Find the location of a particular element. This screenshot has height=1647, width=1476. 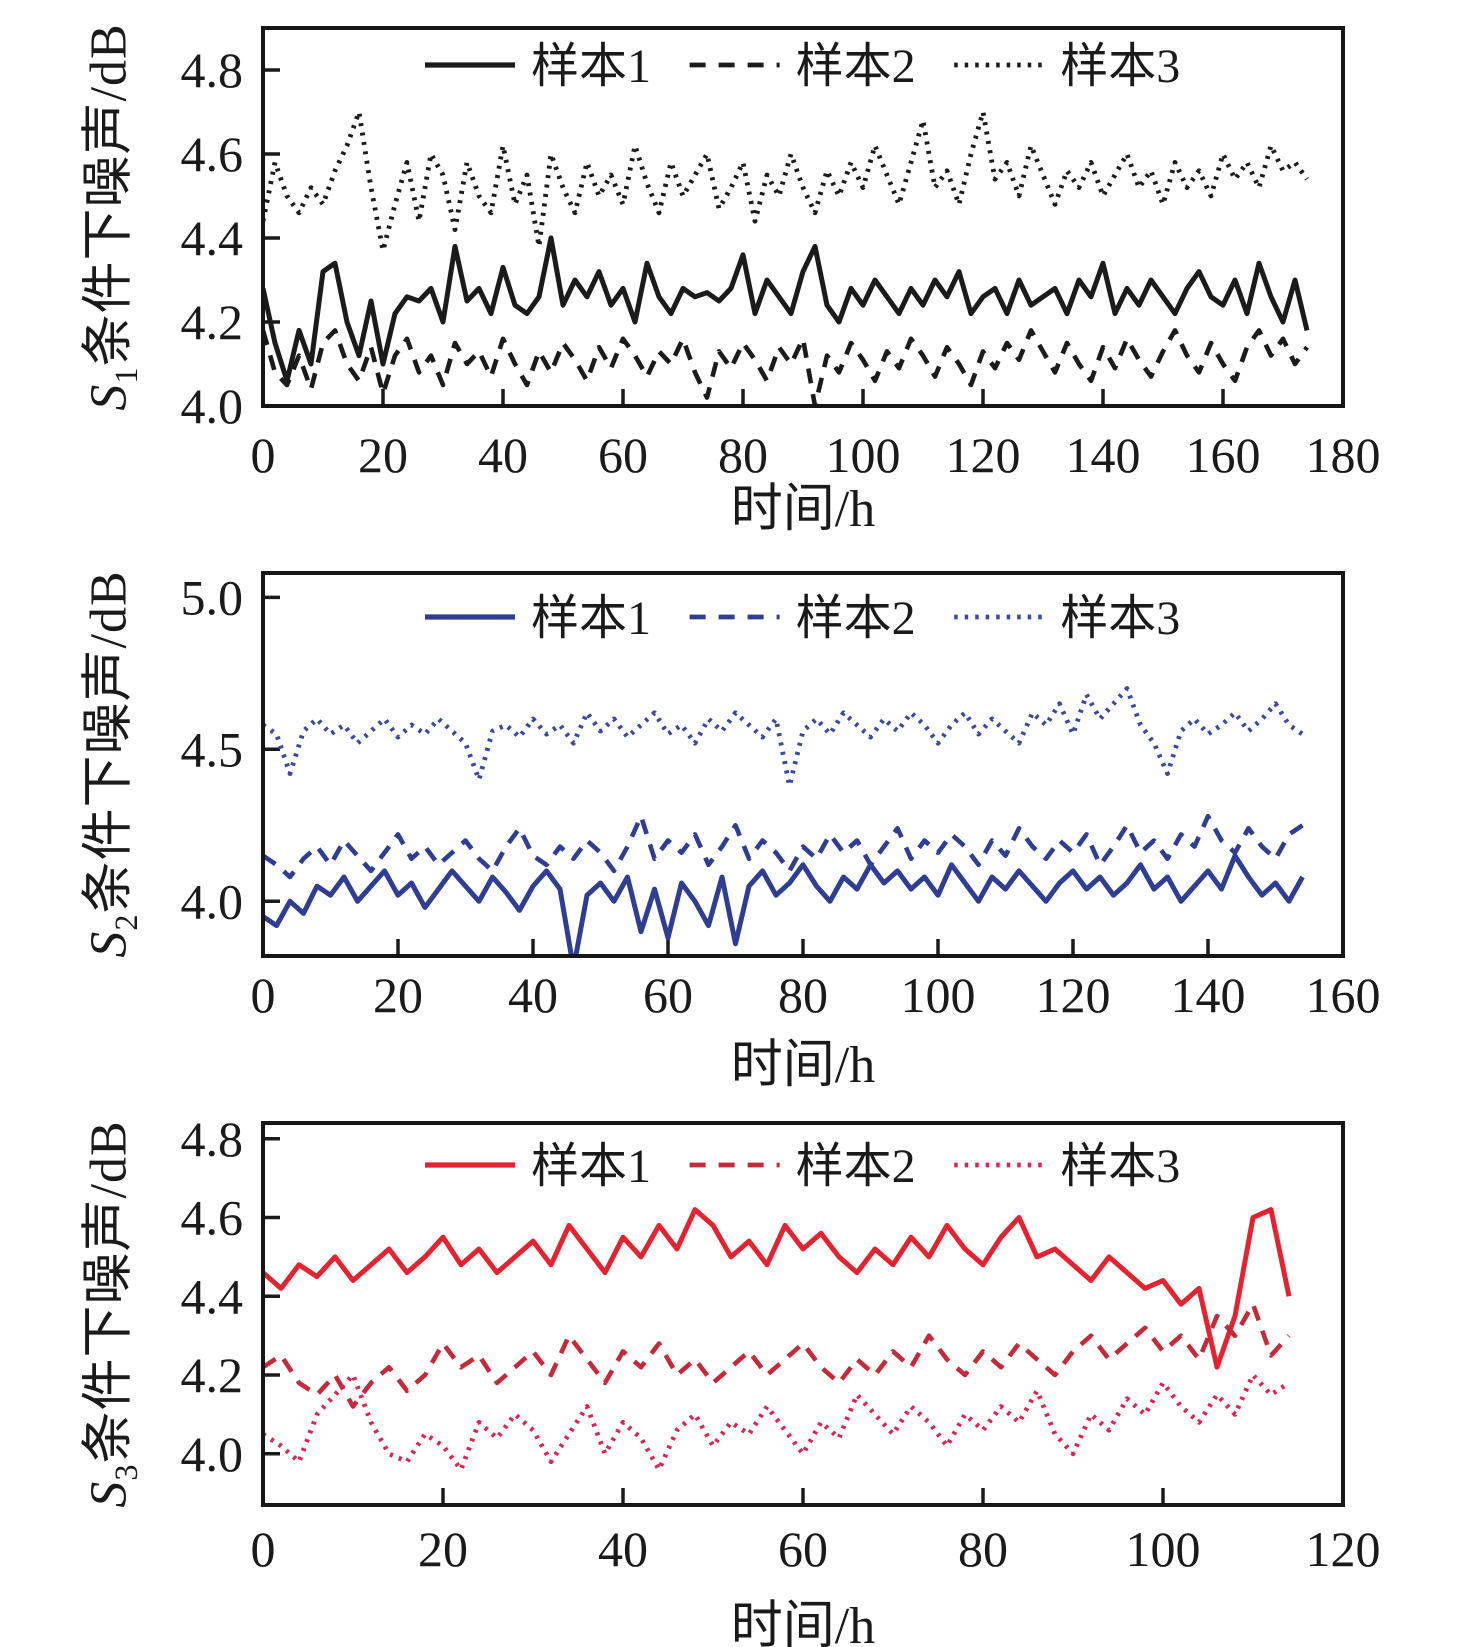

chart-s1-x-axis-title: 时间/h is located at coordinates (803, 509).